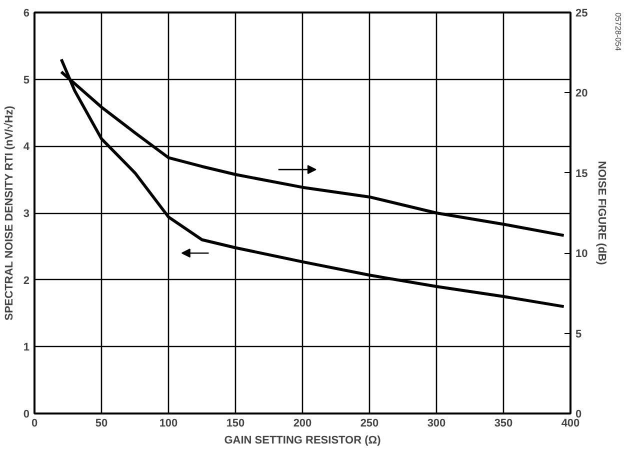  What do you see at coordinates (26, 348) in the screenshot?
I see `y-tick-label: 1` at bounding box center [26, 348].